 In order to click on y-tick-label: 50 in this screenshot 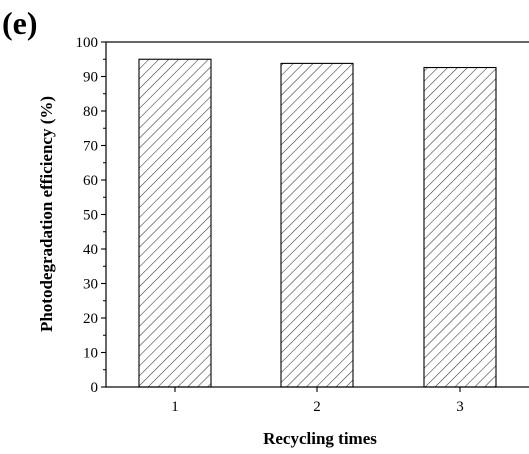, I will do `click(90, 216)`.